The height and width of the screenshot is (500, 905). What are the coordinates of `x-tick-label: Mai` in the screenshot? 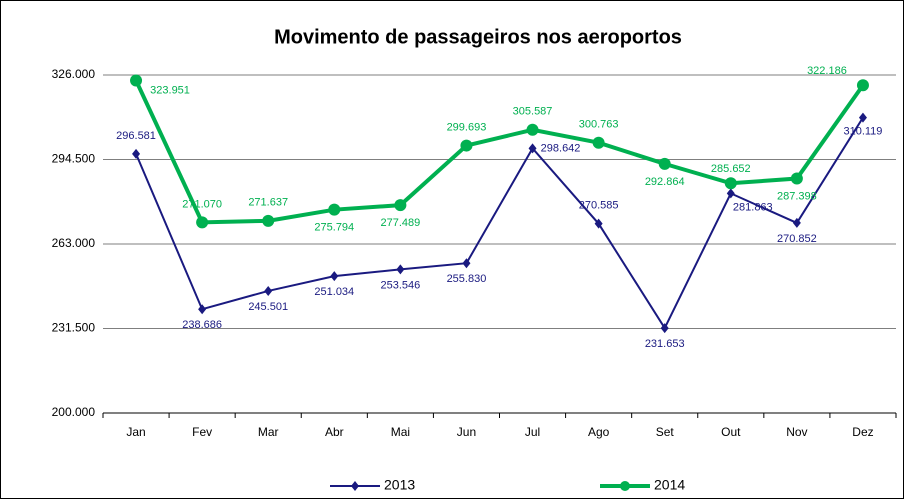 It's located at (400, 432).